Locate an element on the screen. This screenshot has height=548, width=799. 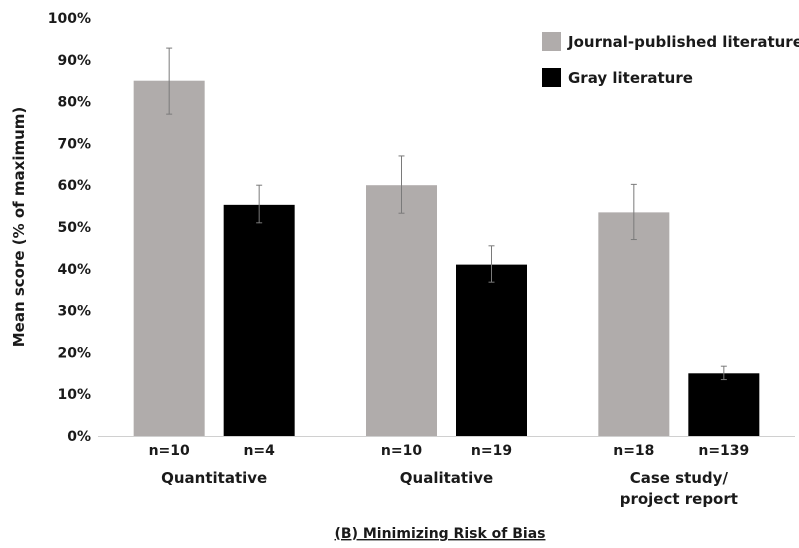
n-label: n=19 is located at coordinates (491, 451).